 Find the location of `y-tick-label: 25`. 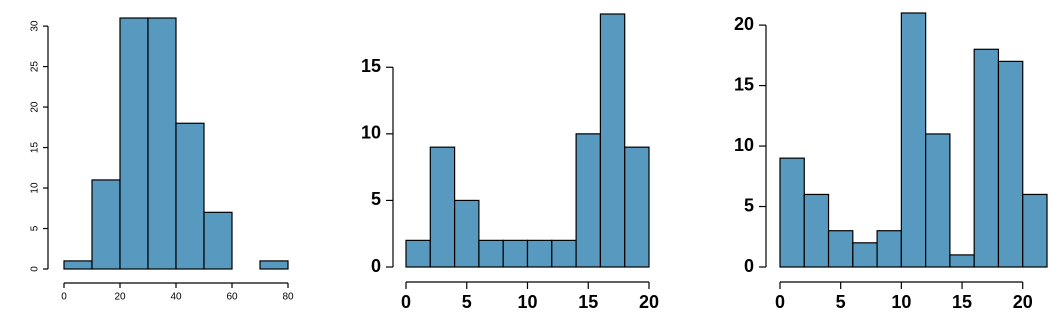

y-tick-label: 25 is located at coordinates (35, 67).